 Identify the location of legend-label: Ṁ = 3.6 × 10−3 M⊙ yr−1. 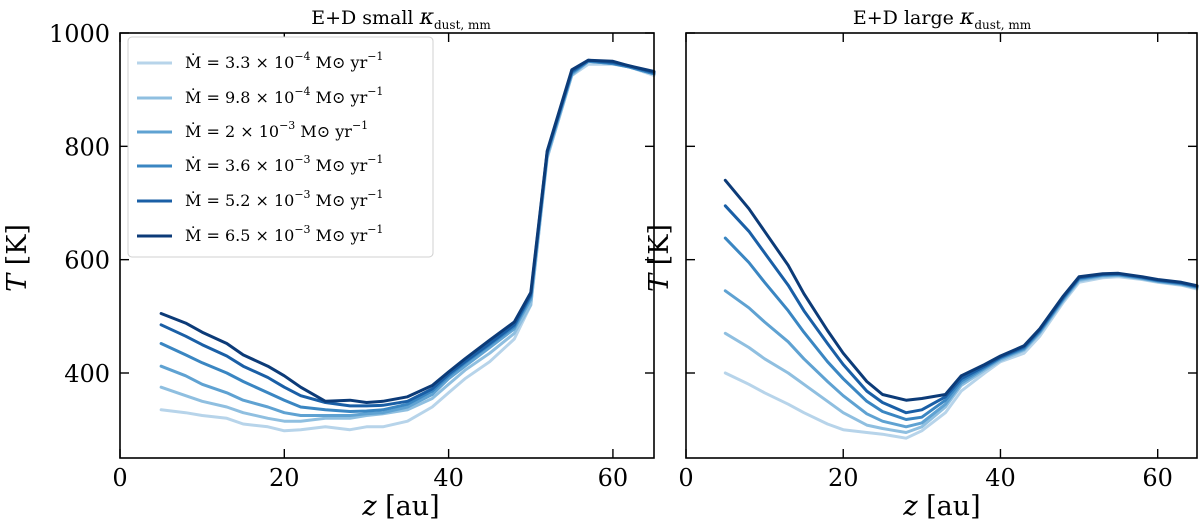
(284, 164).